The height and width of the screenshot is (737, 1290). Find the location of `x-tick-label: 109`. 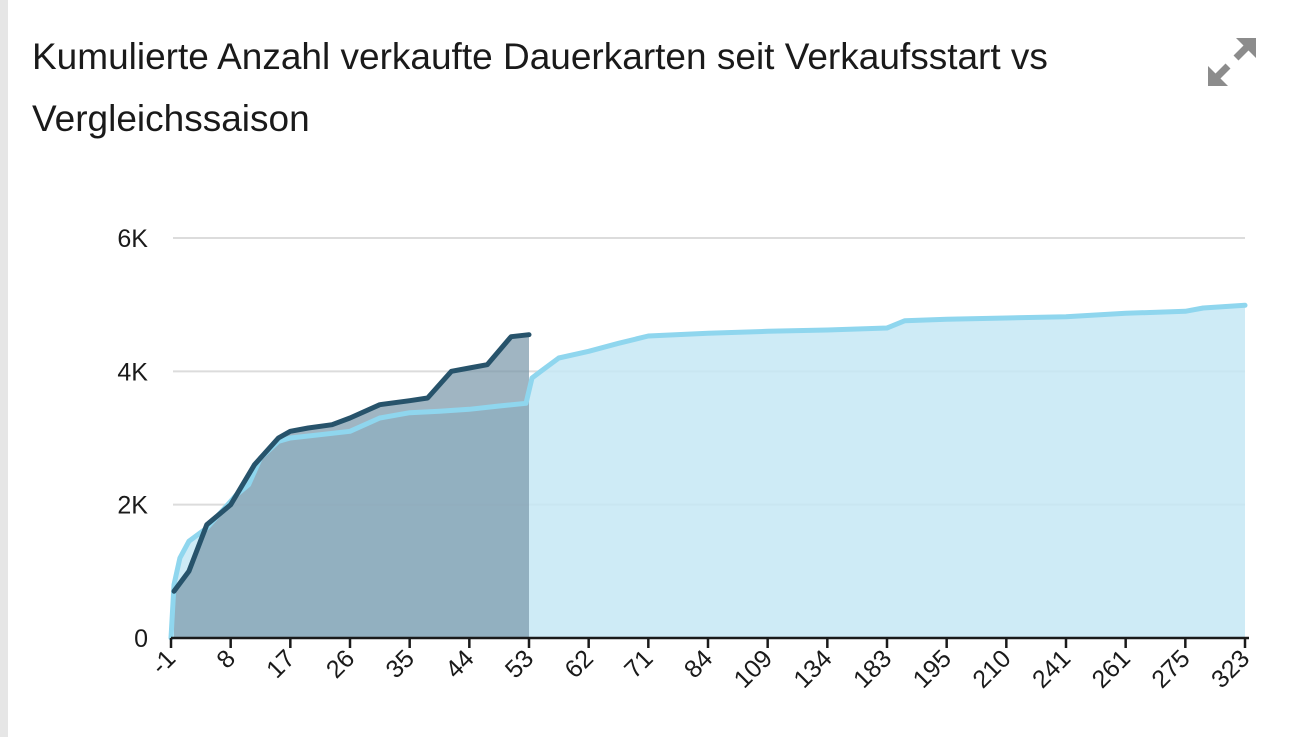

x-tick-label: 109 is located at coordinates (753, 668).